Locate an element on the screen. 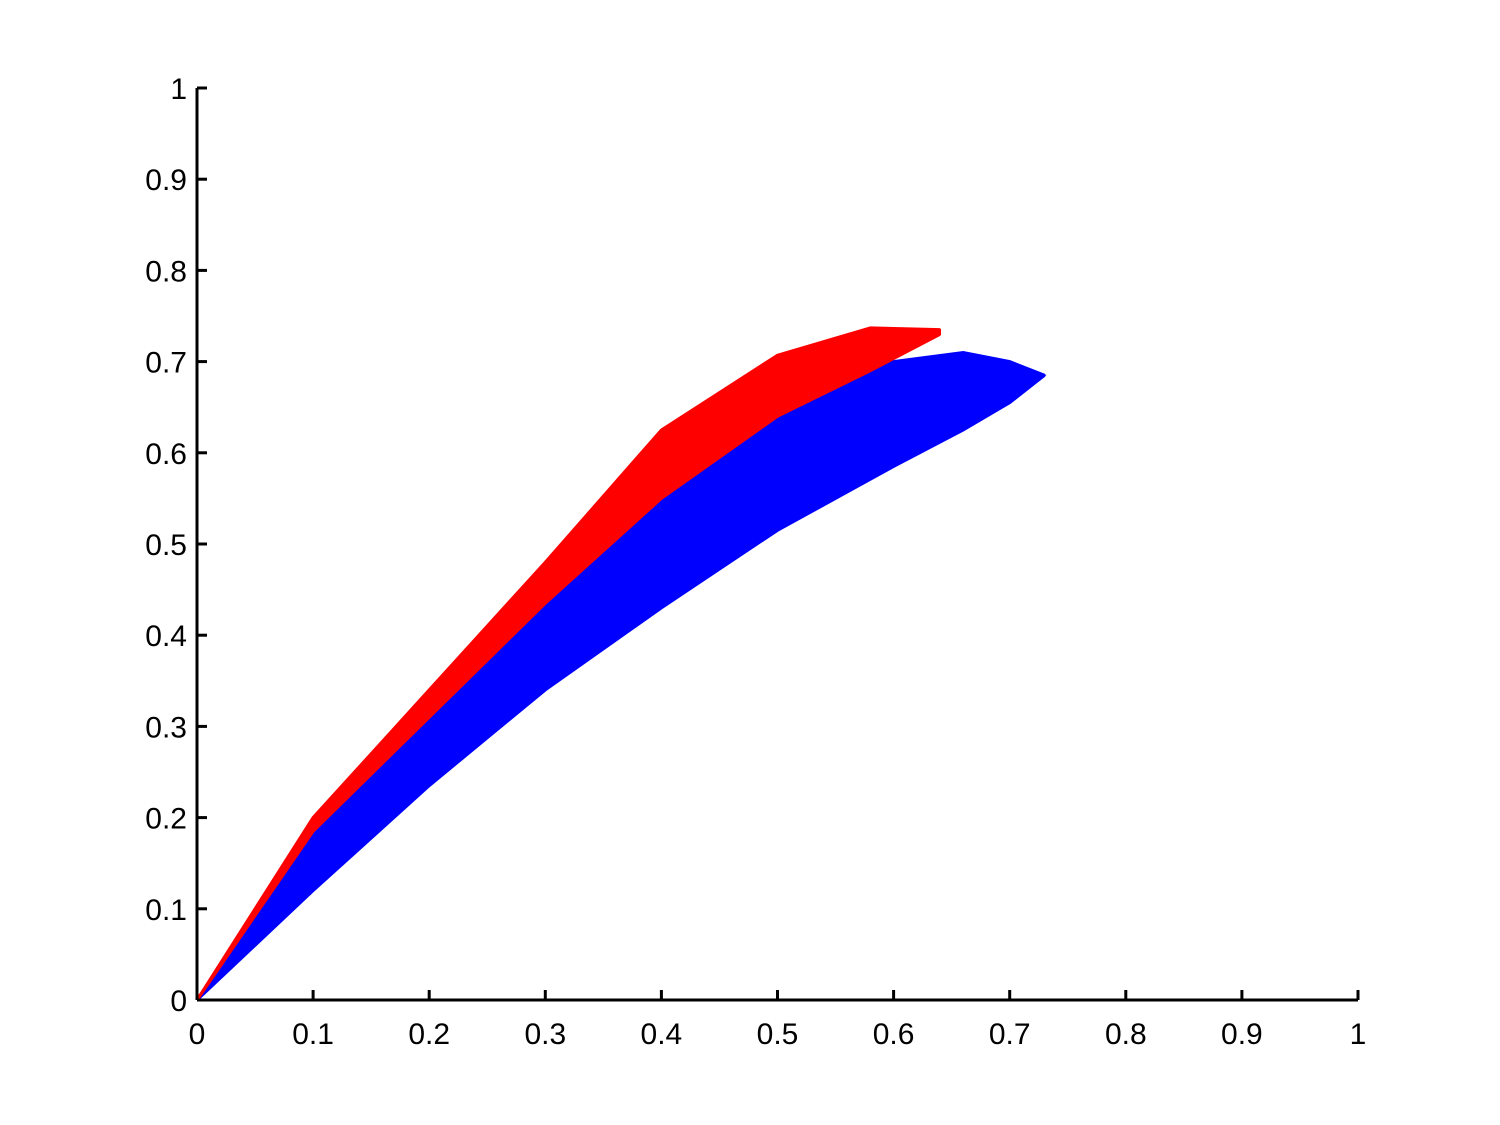 The height and width of the screenshot is (1125, 1500). x-tick-label: 0.5 is located at coordinates (778, 1034).